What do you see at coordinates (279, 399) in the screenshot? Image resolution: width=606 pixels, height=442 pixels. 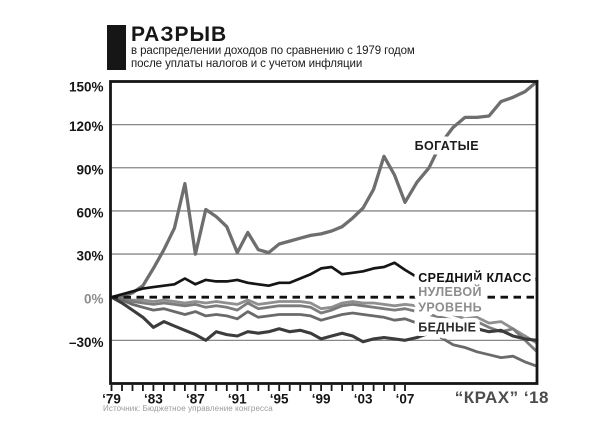 I see `x-tick-label-1995: ‘95` at bounding box center [279, 399].